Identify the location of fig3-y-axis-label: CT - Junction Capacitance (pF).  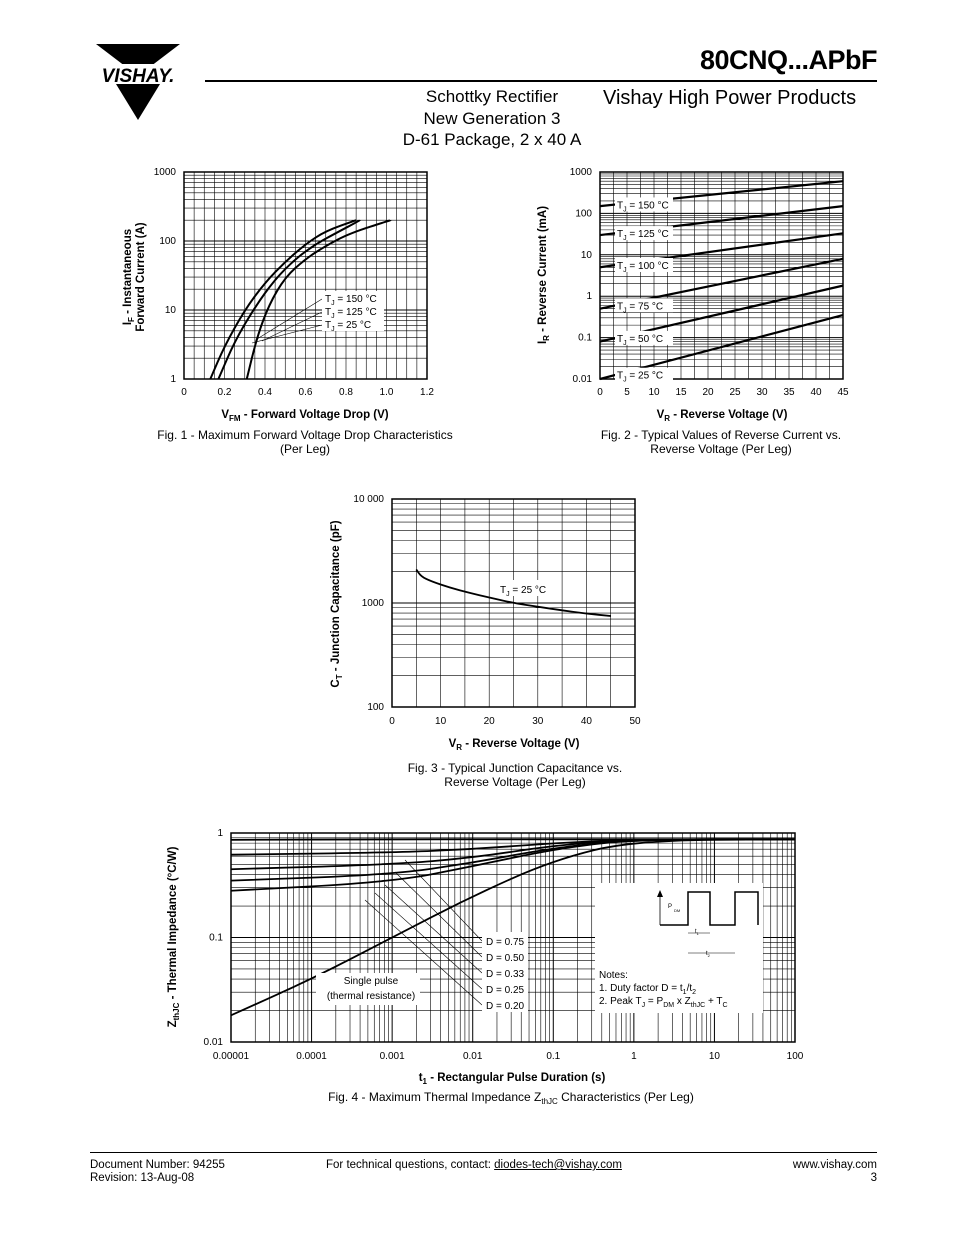
(337, 603).